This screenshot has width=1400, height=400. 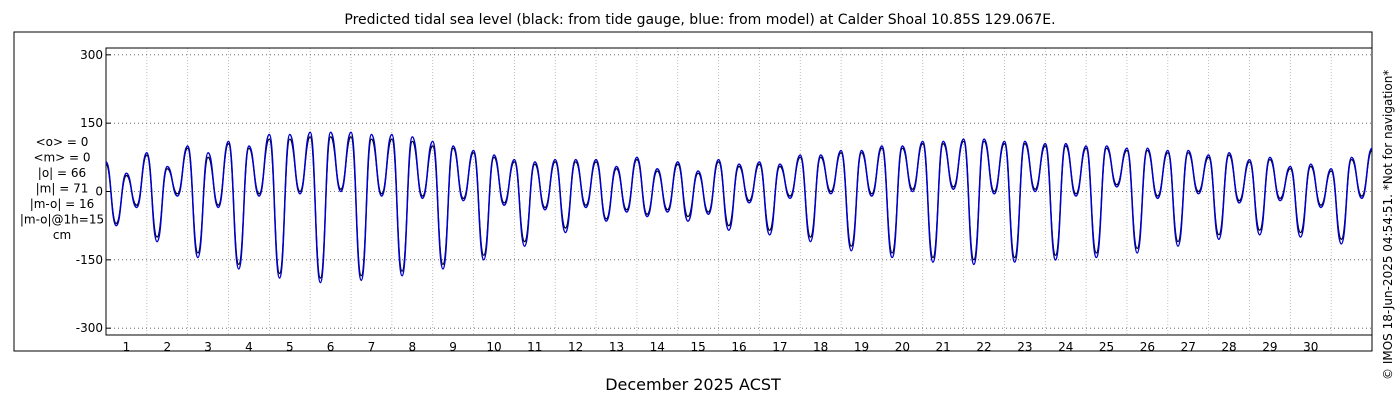 What do you see at coordinates (1065, 347) in the screenshot?
I see `x-tick-label: 24` at bounding box center [1065, 347].